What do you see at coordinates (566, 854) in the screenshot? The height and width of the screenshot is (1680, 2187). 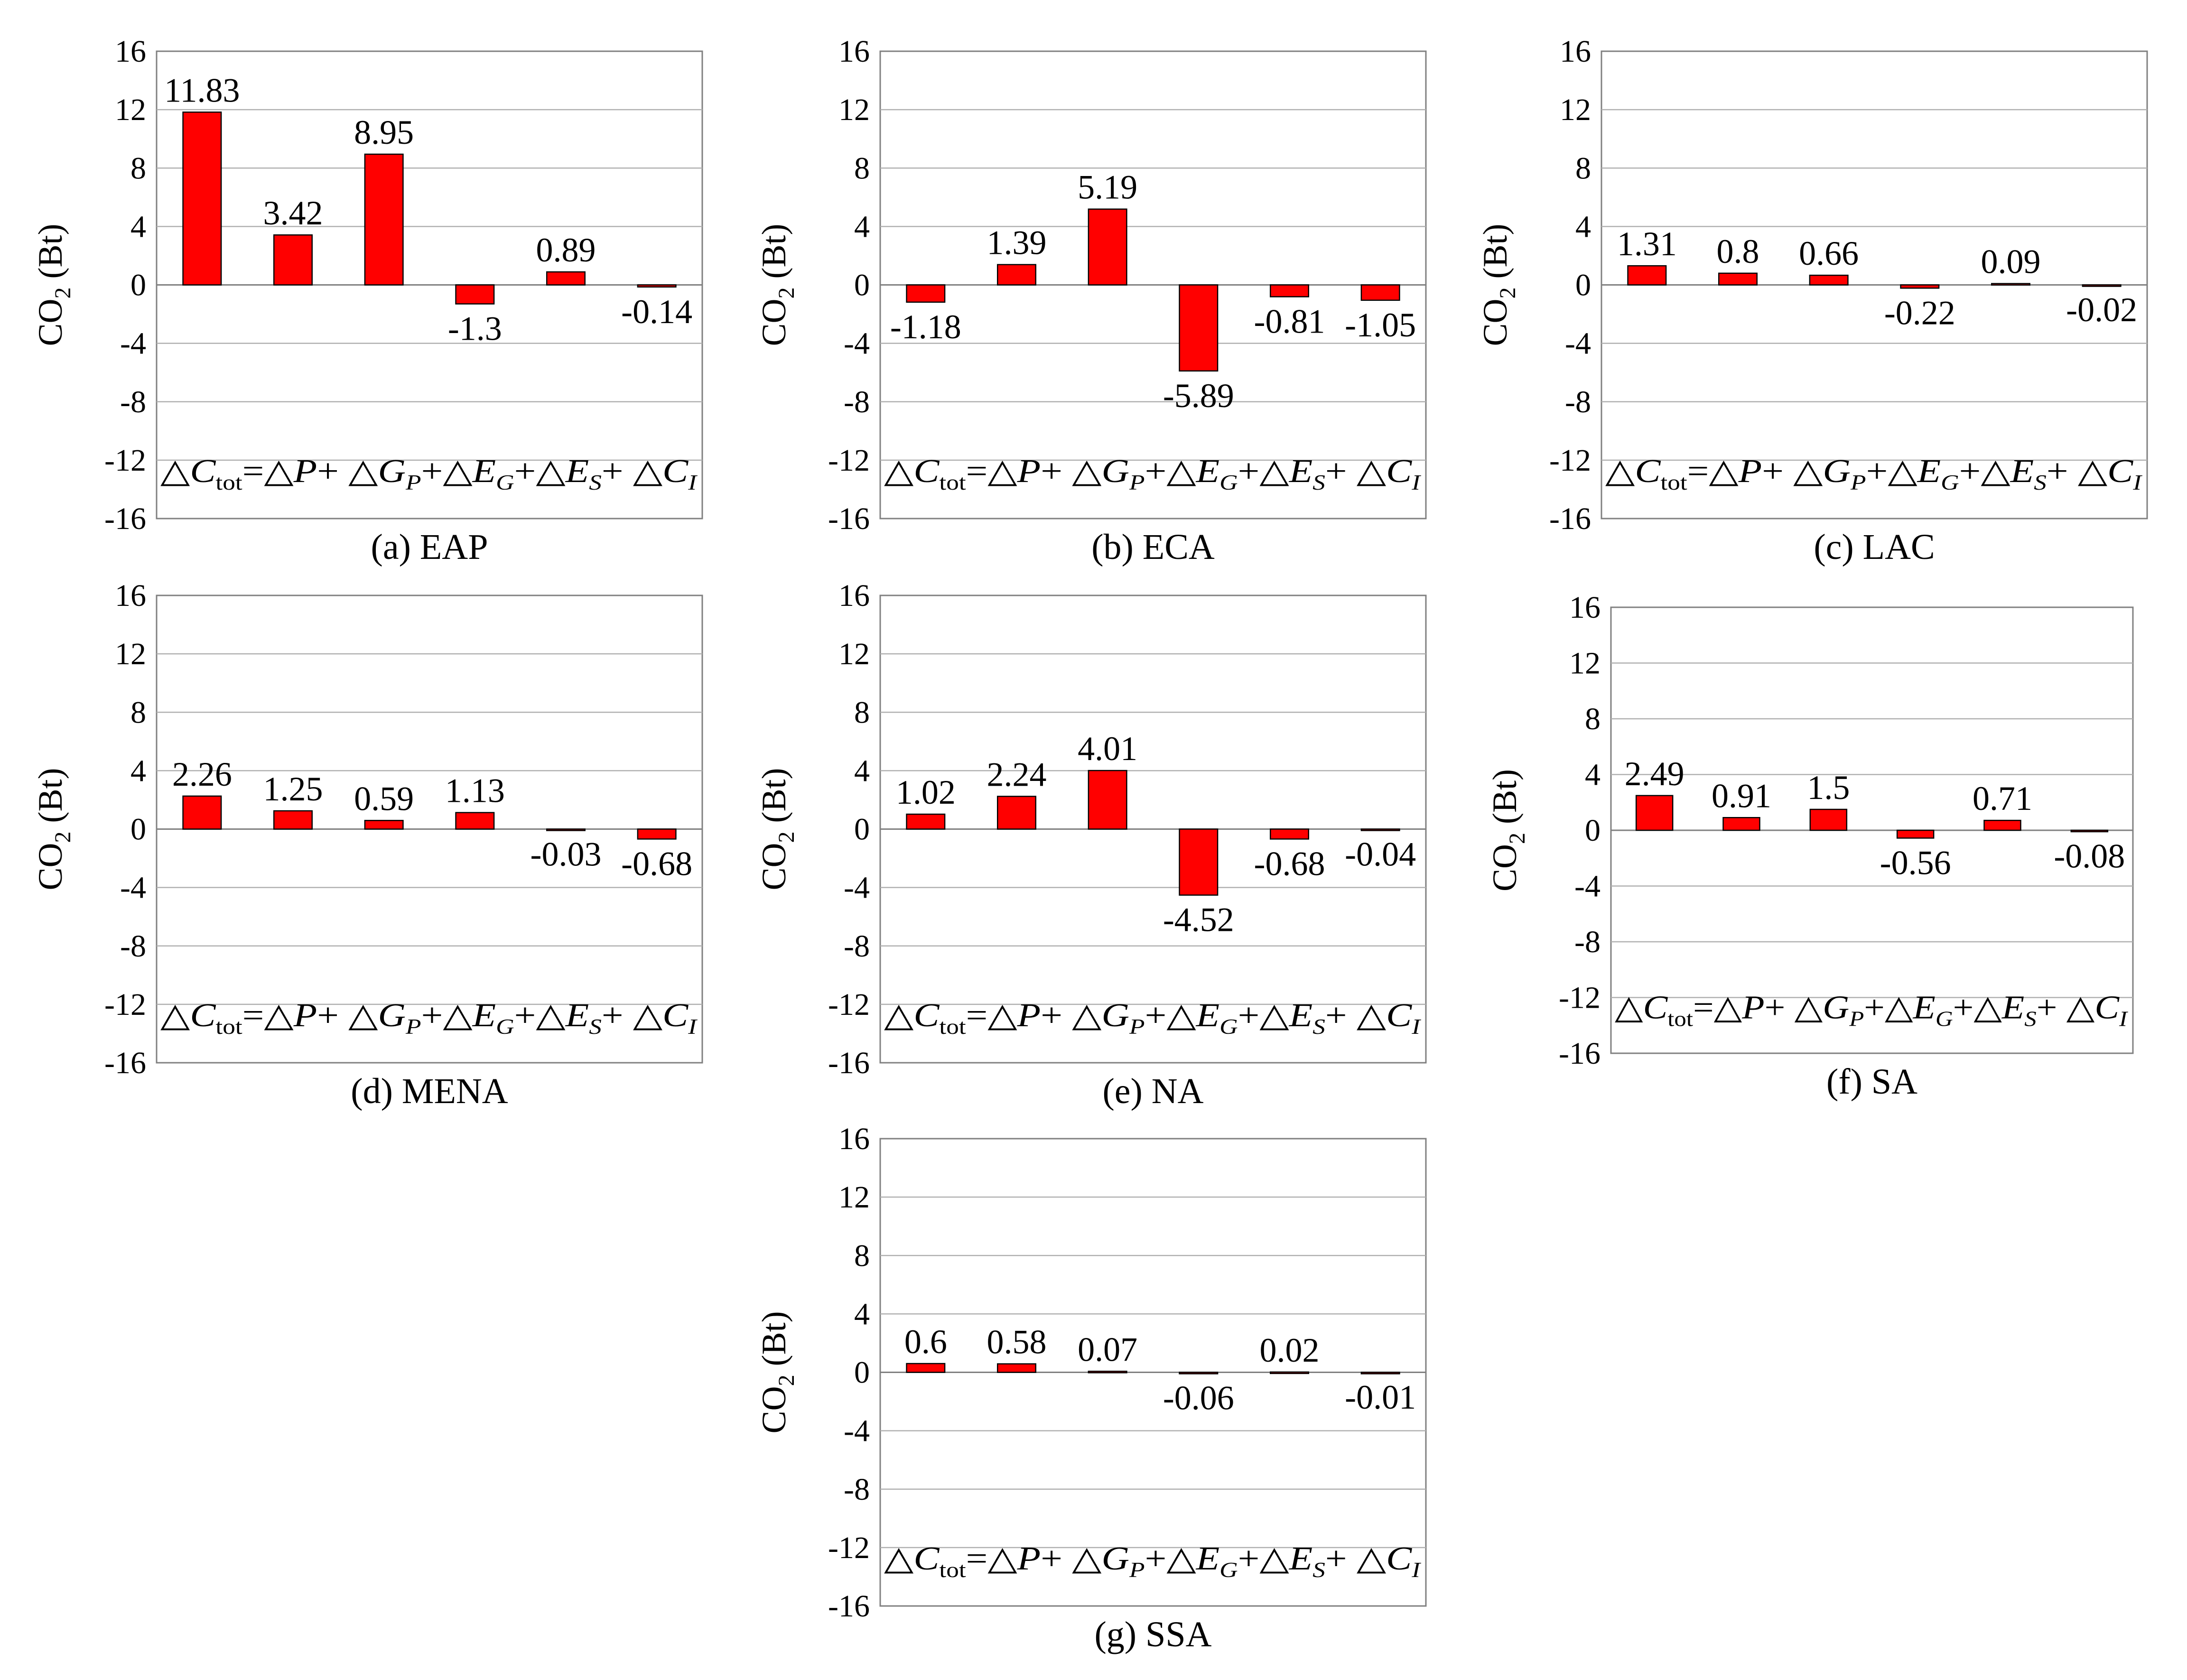 I see `data-label: -0.03` at bounding box center [566, 854].